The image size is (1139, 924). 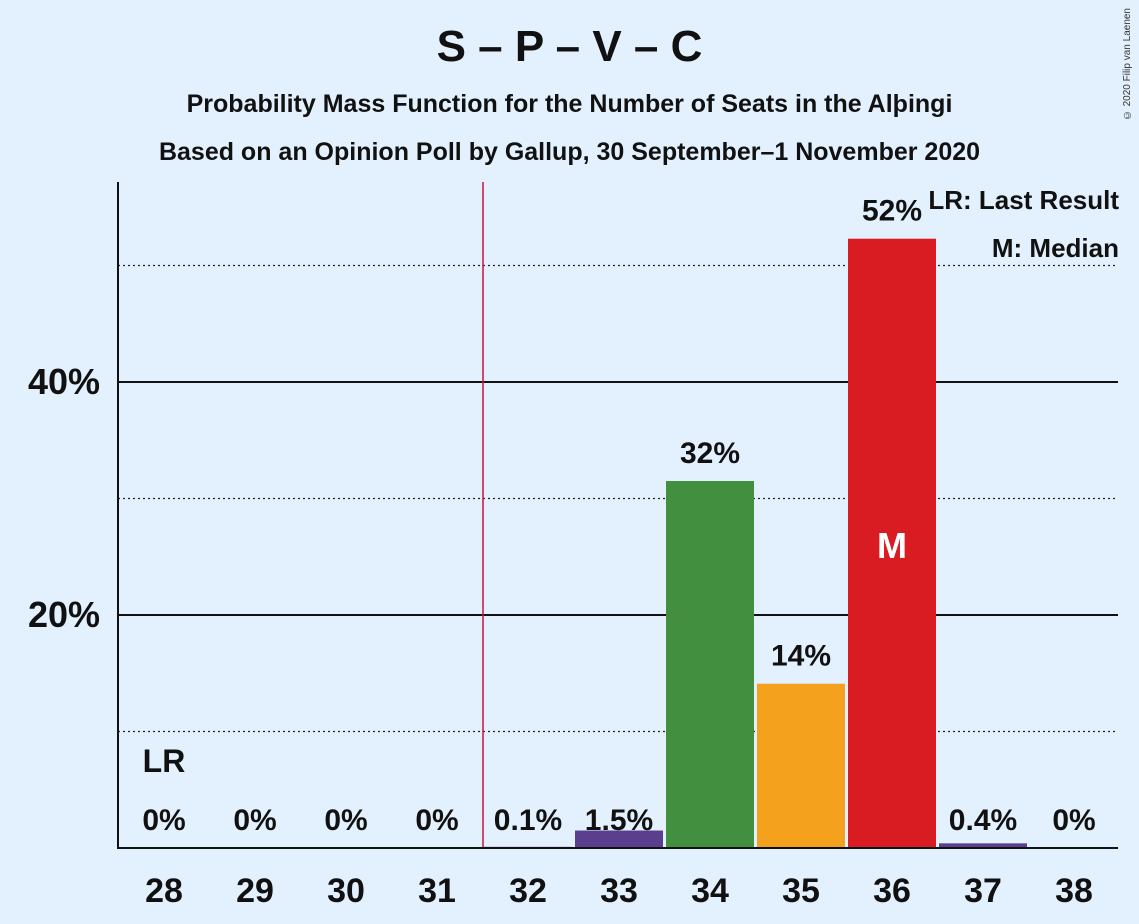 I want to click on chart-title: S – P – V – C, so click(x=569, y=46).